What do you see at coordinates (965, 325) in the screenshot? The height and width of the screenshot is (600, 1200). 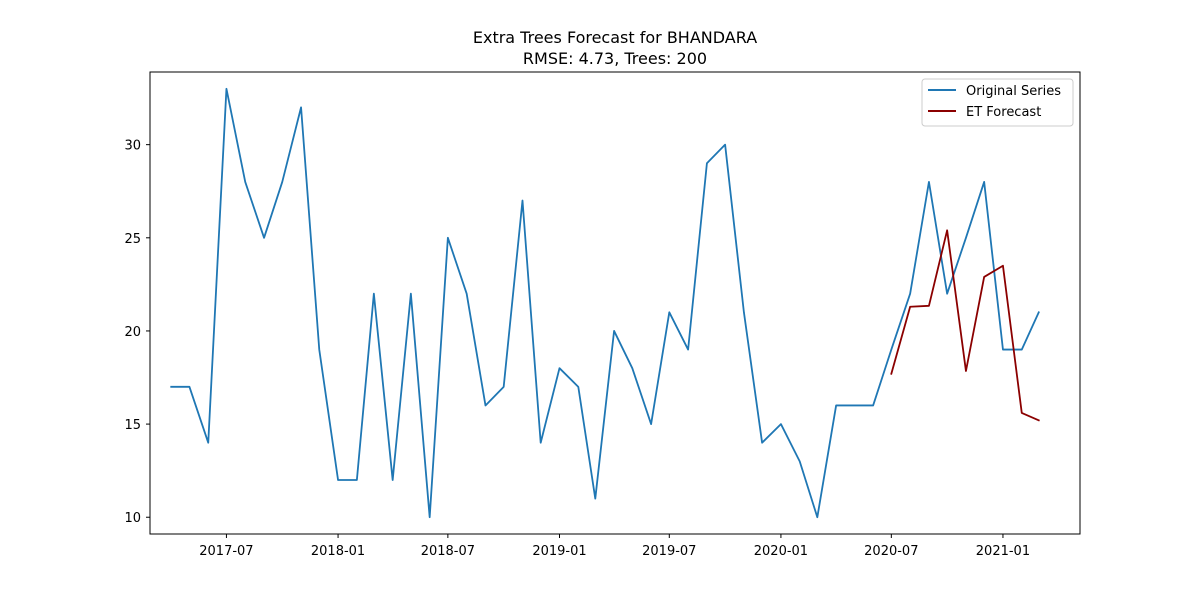 I see `series-line-et-forecast` at bounding box center [965, 325].